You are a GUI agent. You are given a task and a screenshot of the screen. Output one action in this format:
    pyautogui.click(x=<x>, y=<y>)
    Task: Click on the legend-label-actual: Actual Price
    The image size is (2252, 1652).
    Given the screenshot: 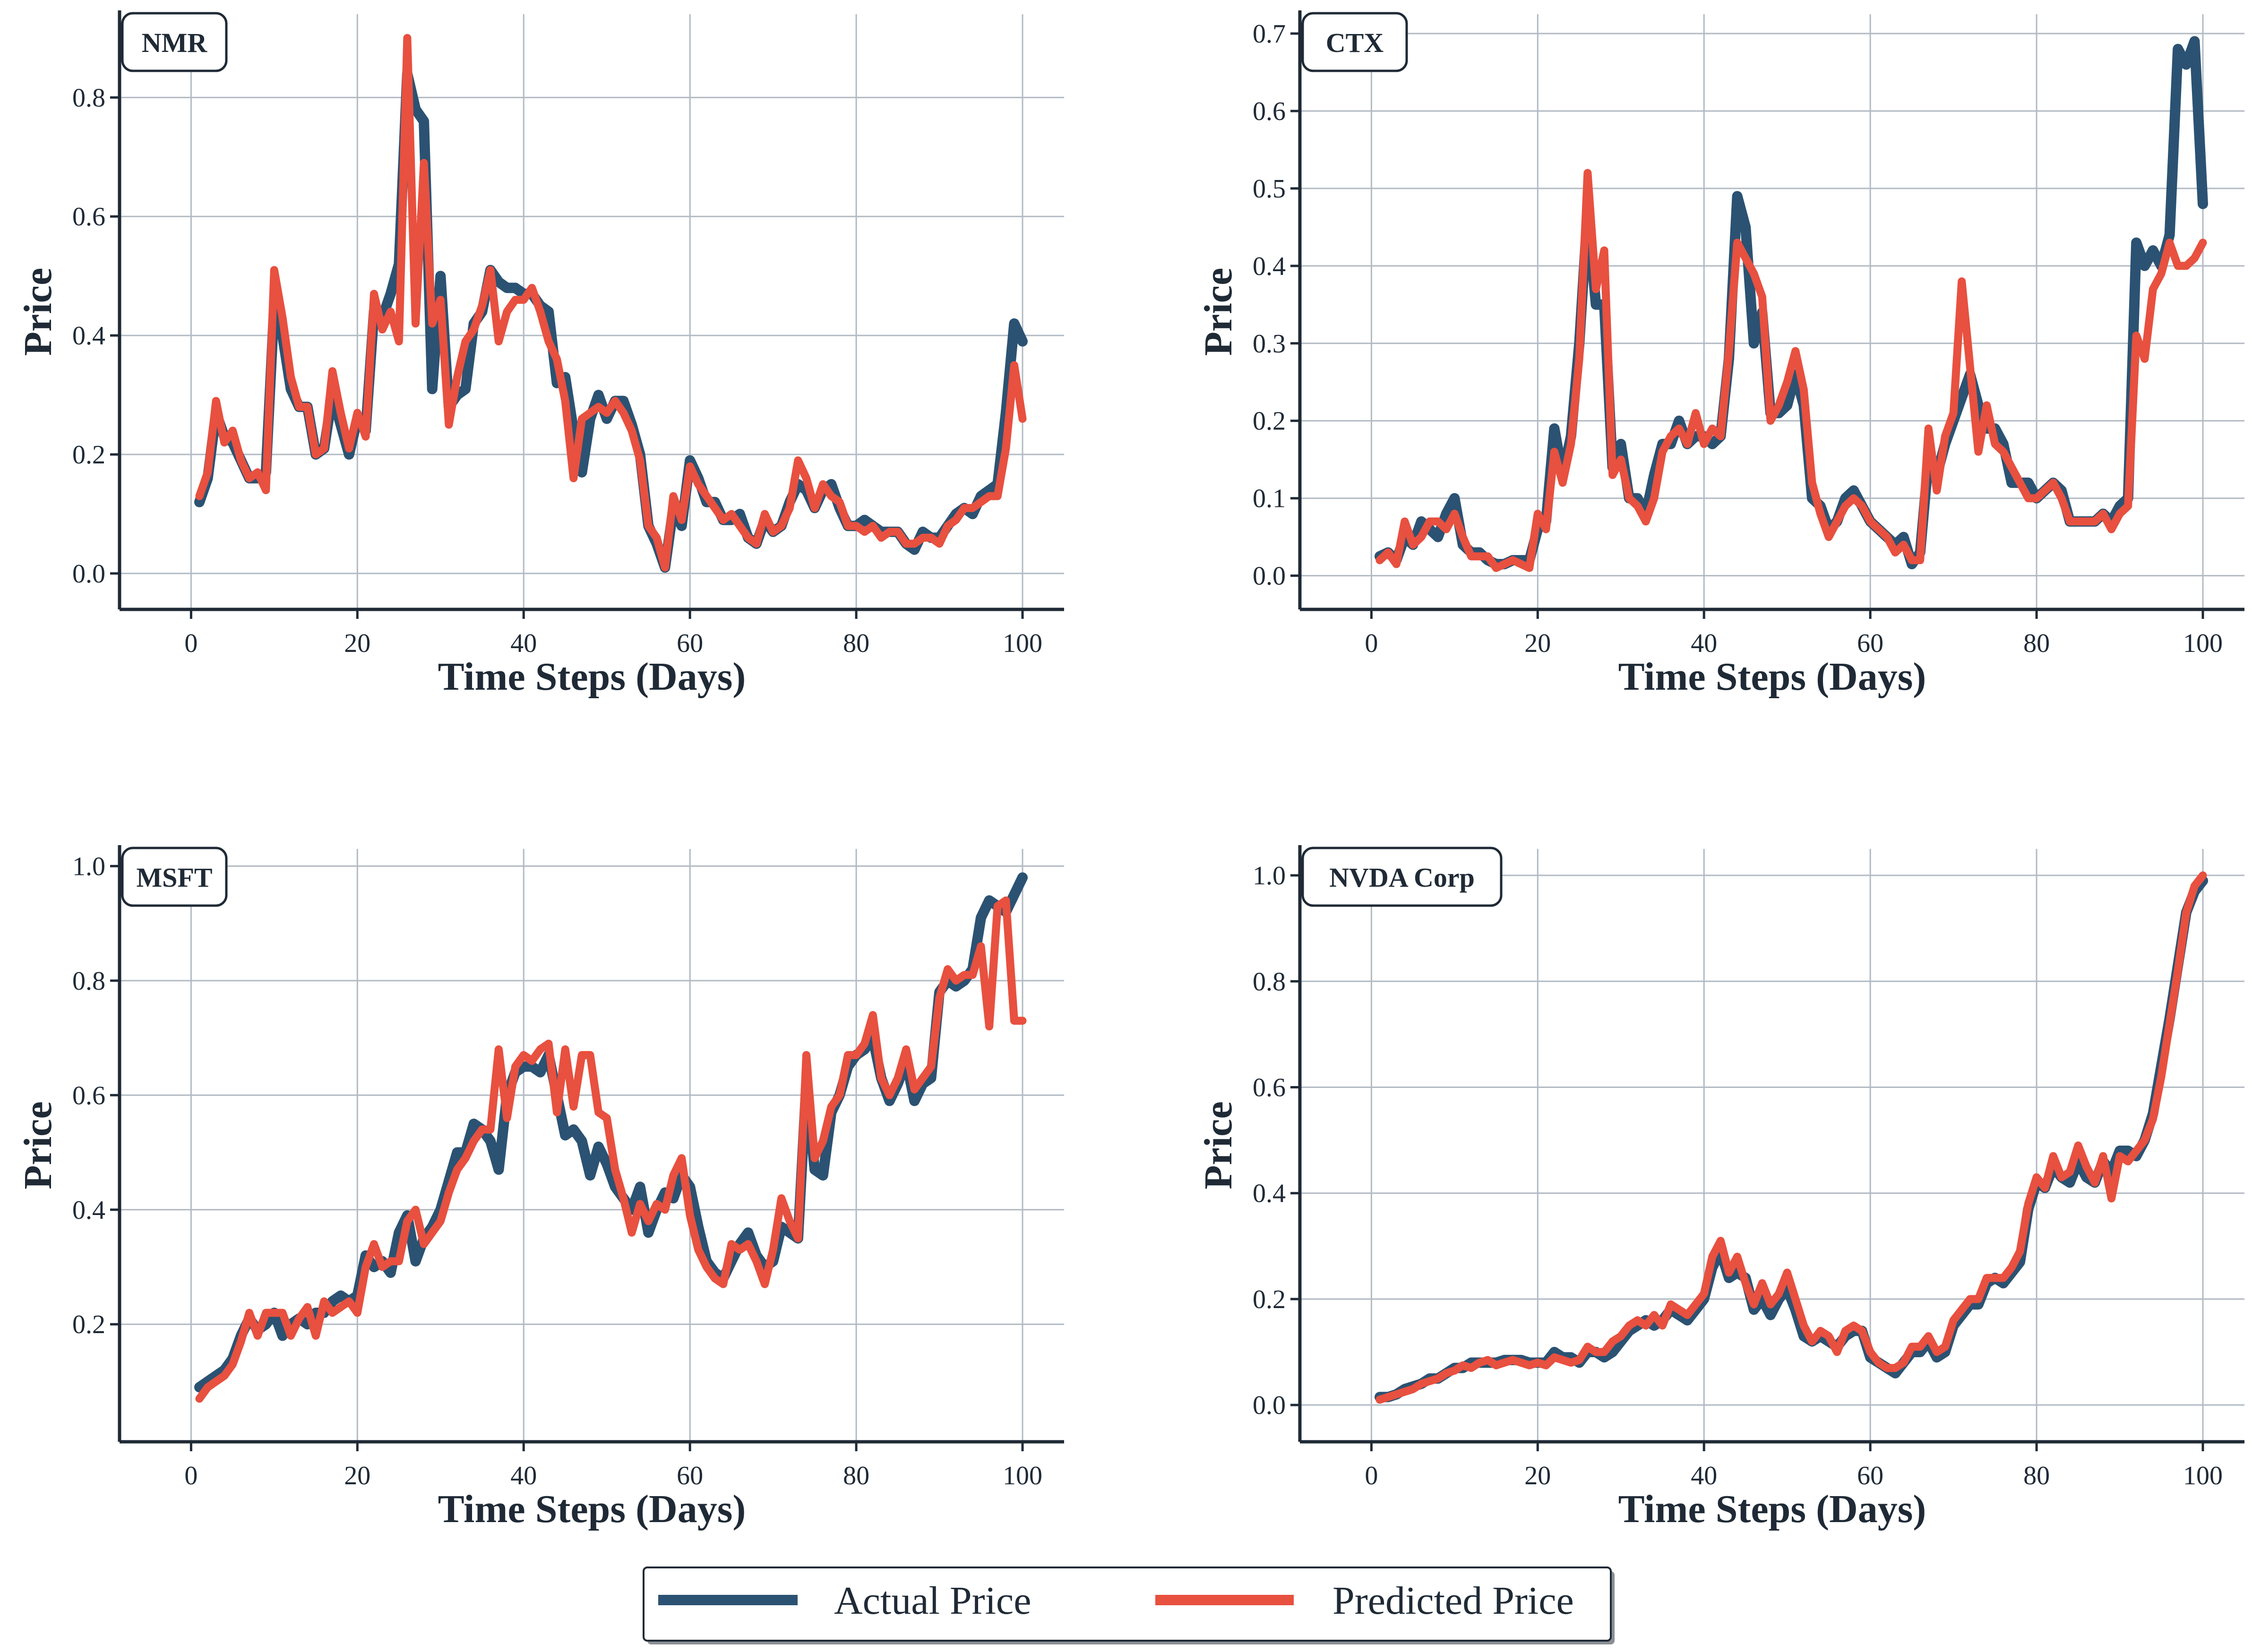 What is the action you would take?
    pyautogui.click(x=932, y=1601)
    